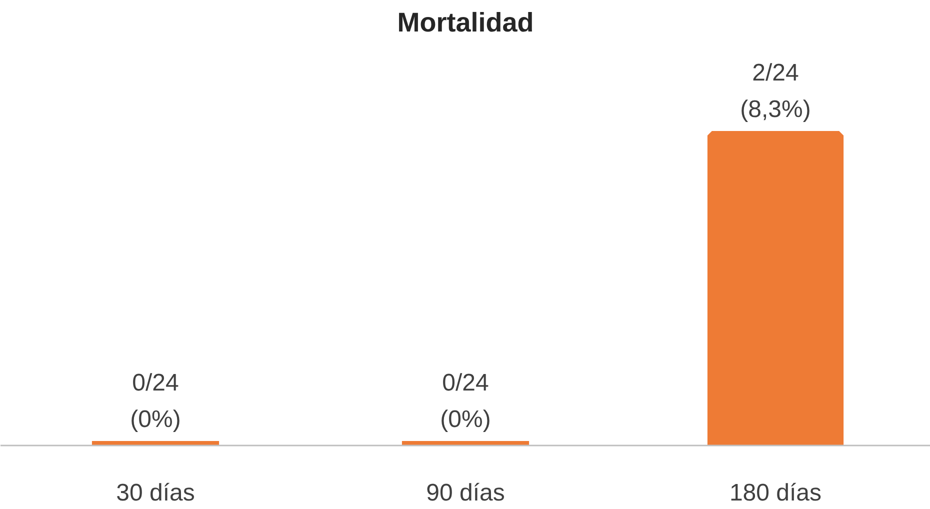  What do you see at coordinates (775, 493) in the screenshot?
I see `x-tick-label: 180 días` at bounding box center [775, 493].